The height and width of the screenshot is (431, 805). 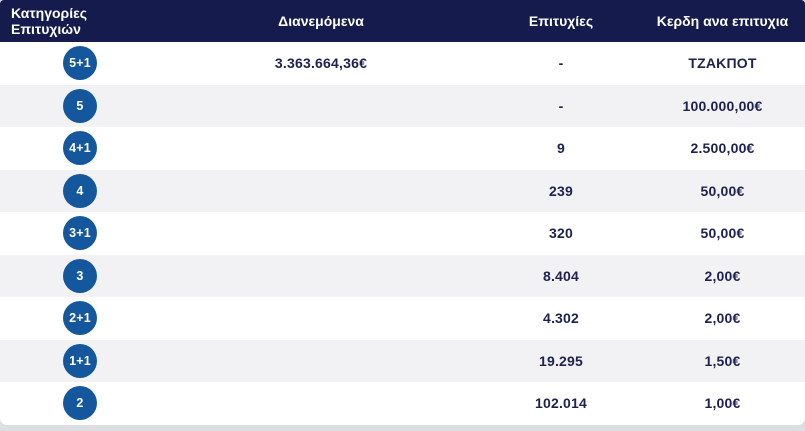 I want to click on table-row: 5 - 100.000,00€, so click(x=402, y=105).